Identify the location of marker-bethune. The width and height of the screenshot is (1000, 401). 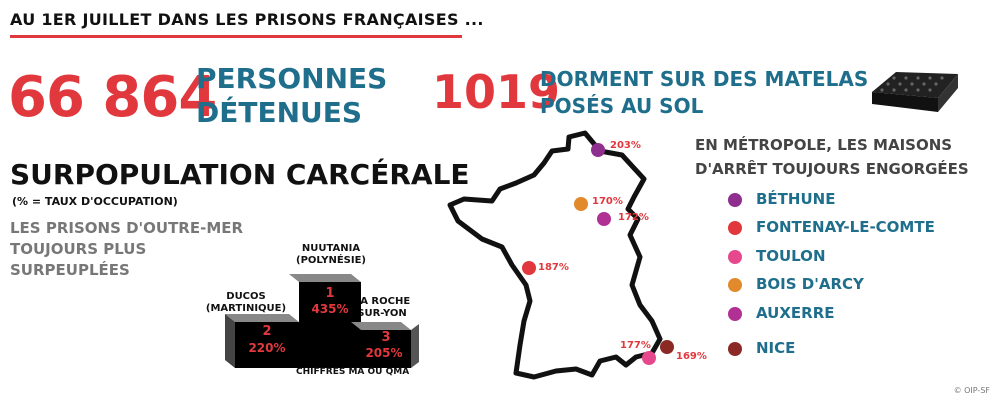
(598, 150).